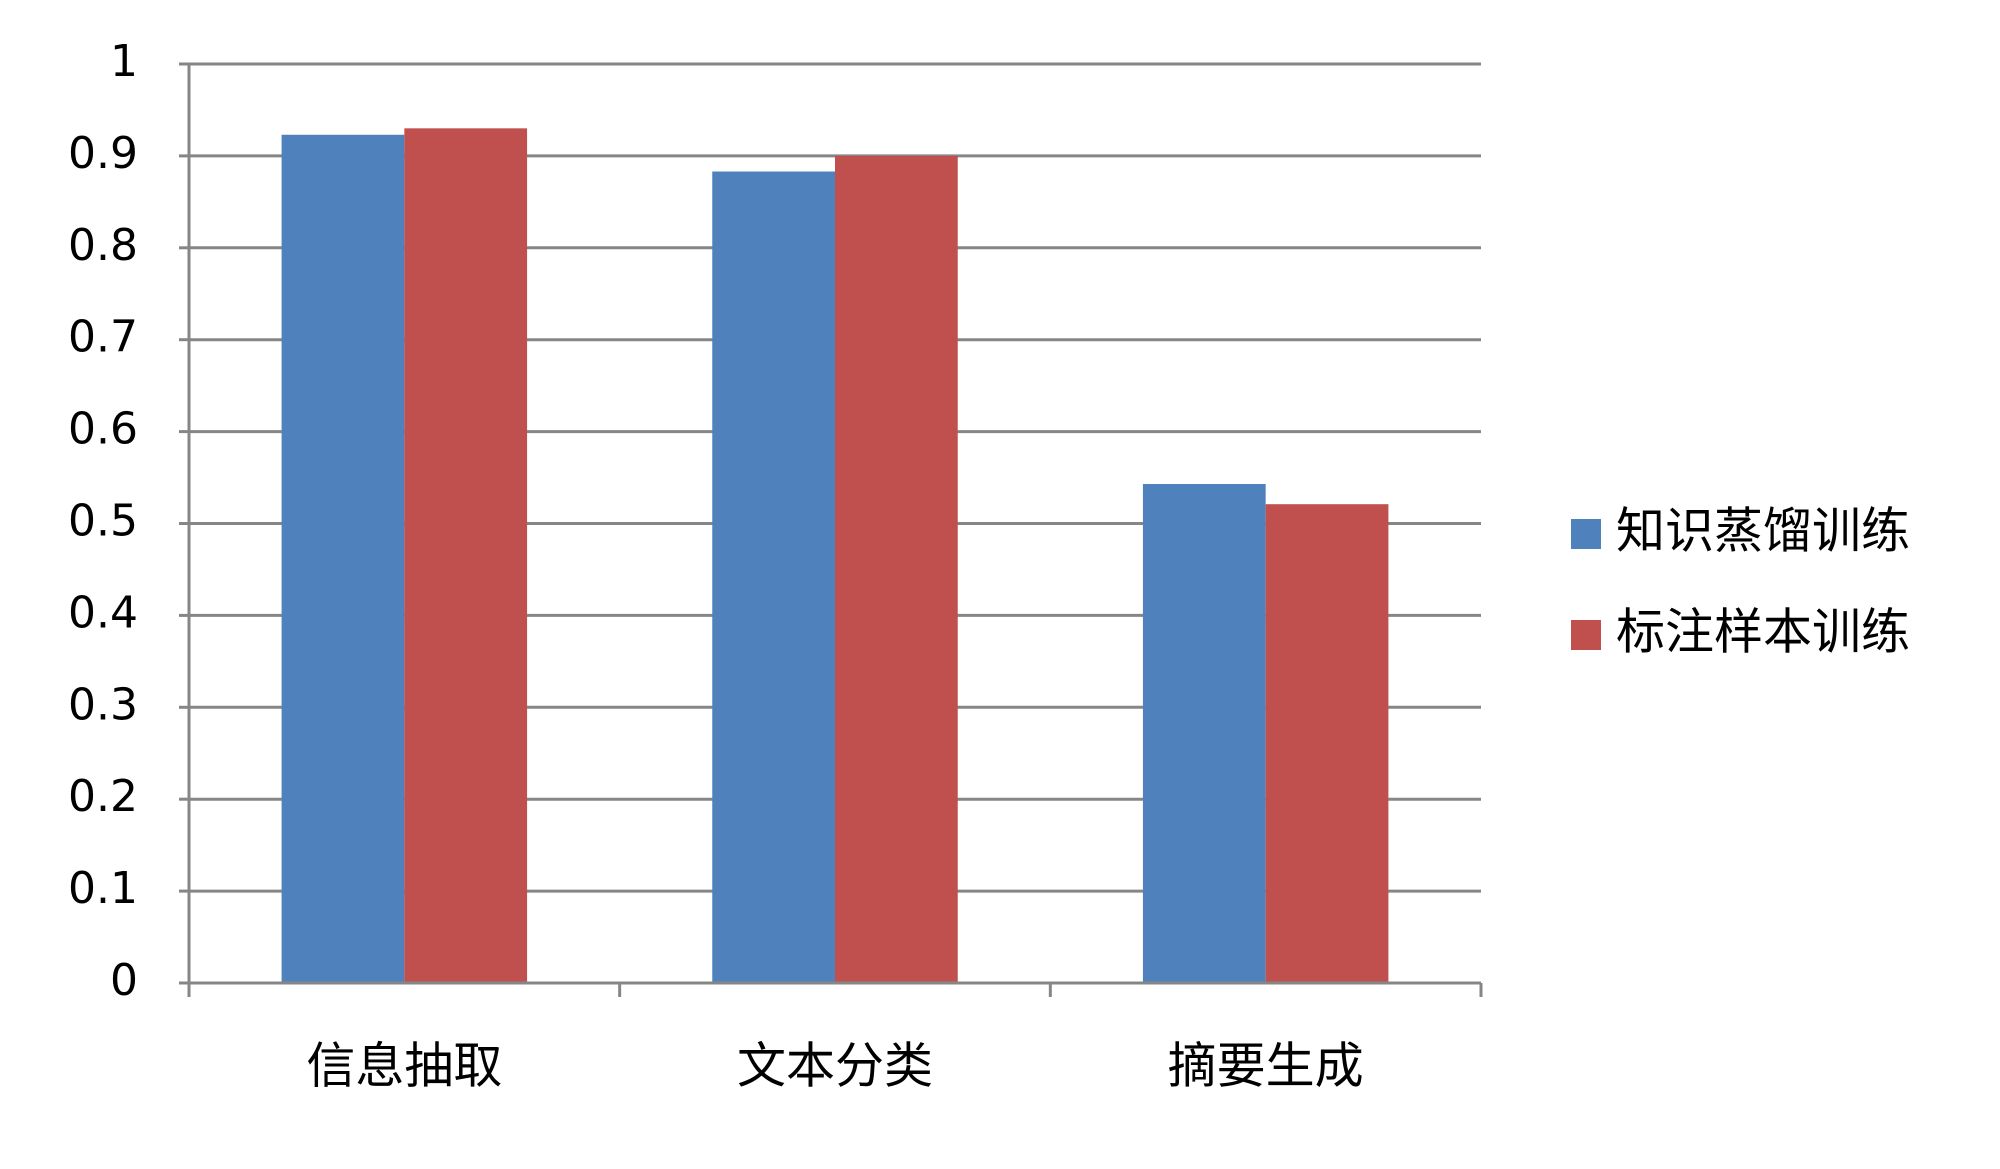 The width and height of the screenshot is (2000, 1169). What do you see at coordinates (103, 888) in the screenshot?
I see `y-tick-label: 0.1` at bounding box center [103, 888].